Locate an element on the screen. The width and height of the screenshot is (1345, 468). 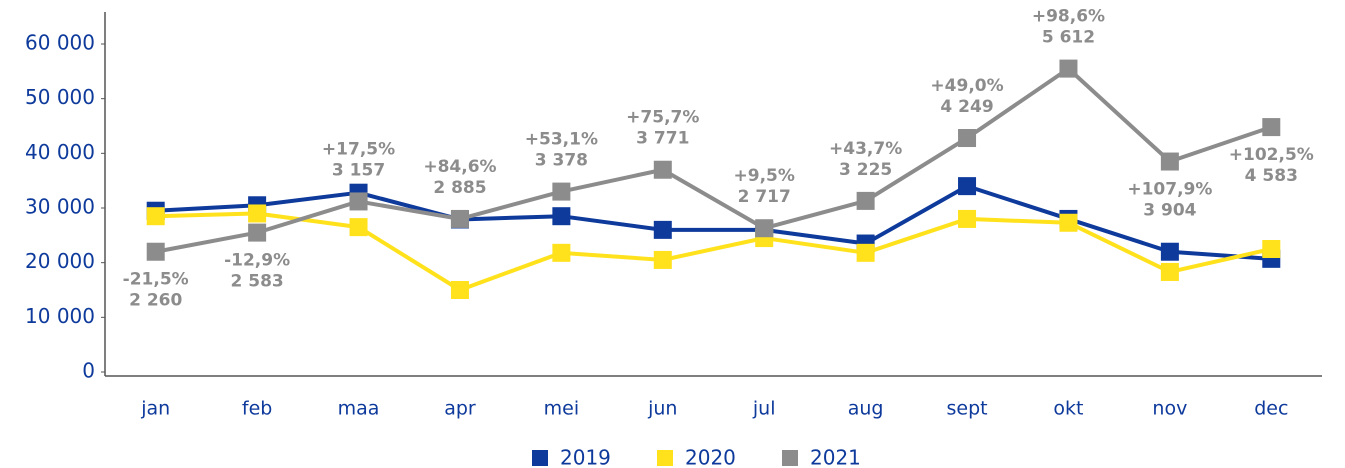
annotation-difference: 3 378 is located at coordinates (561, 161).